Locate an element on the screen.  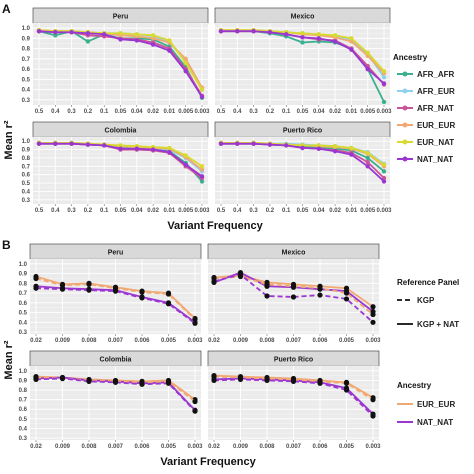
chart-1-y-tick-label: 0.7 is located at coordinates (23, 294).